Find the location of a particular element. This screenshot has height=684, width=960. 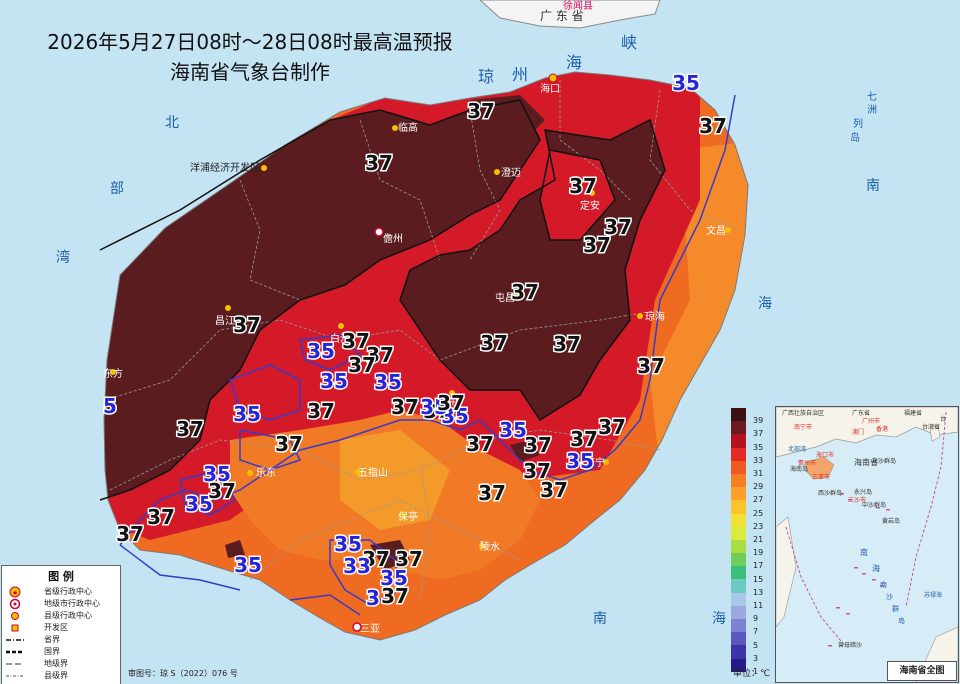

inset-label: 苏禄海 is located at coordinates (933, 595).